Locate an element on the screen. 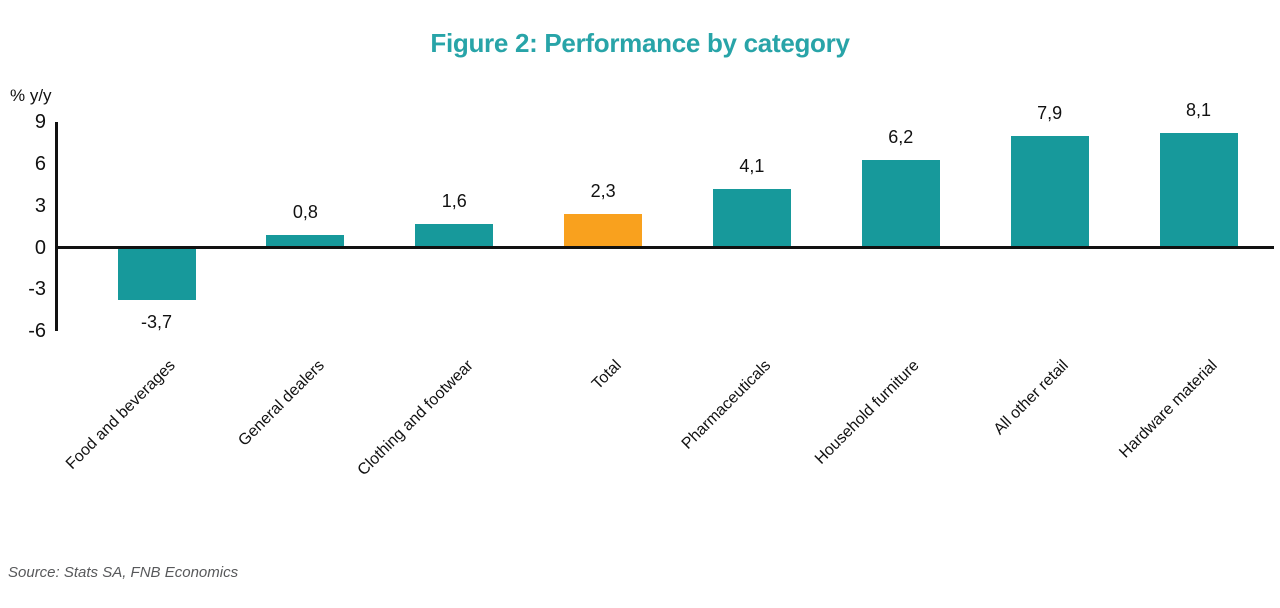  bar-pharmaceuticals is located at coordinates (751, 217).